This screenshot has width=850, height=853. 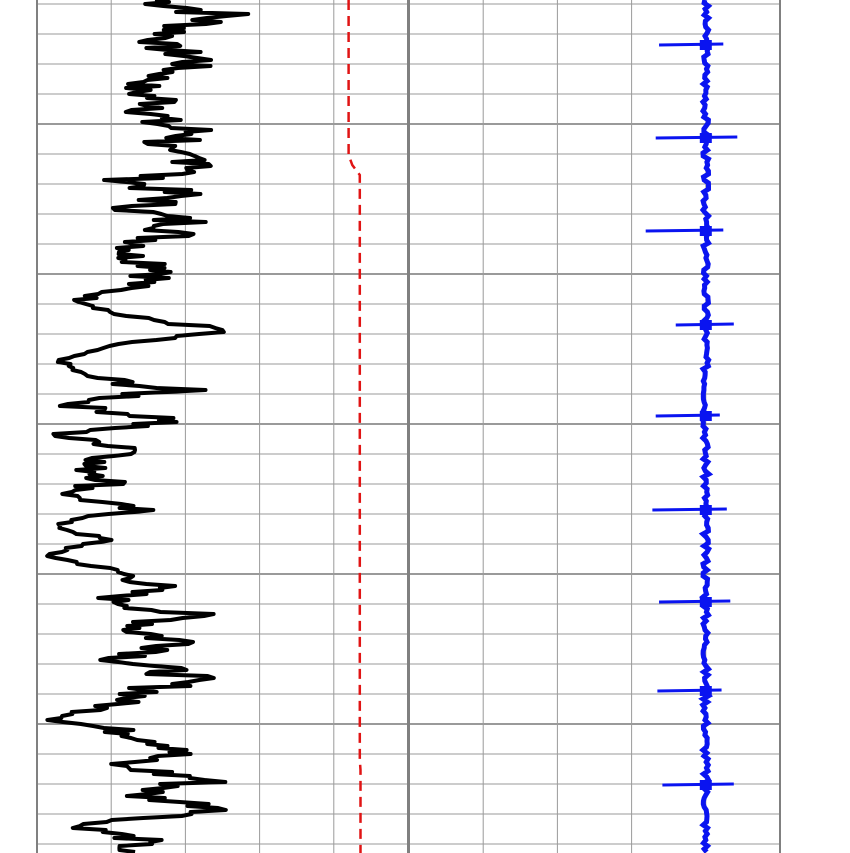 I want to click on dashed-curve, so click(x=354, y=426).